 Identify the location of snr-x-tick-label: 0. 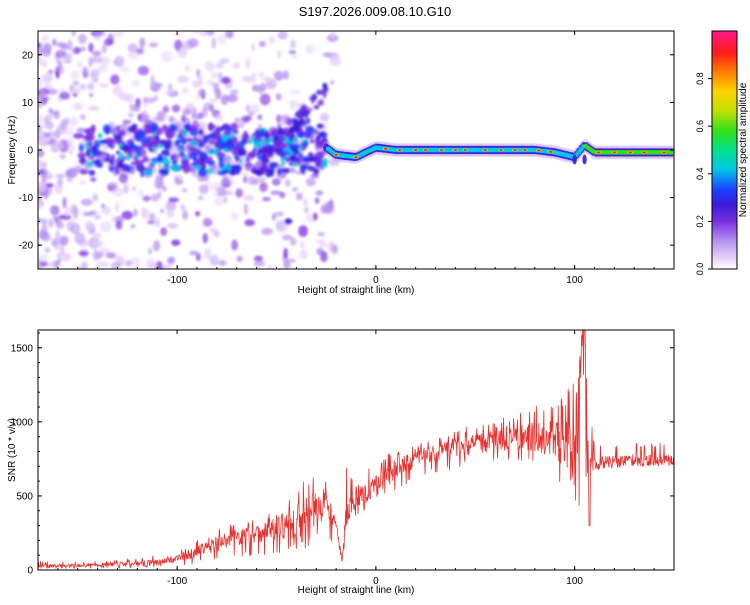
(376, 581).